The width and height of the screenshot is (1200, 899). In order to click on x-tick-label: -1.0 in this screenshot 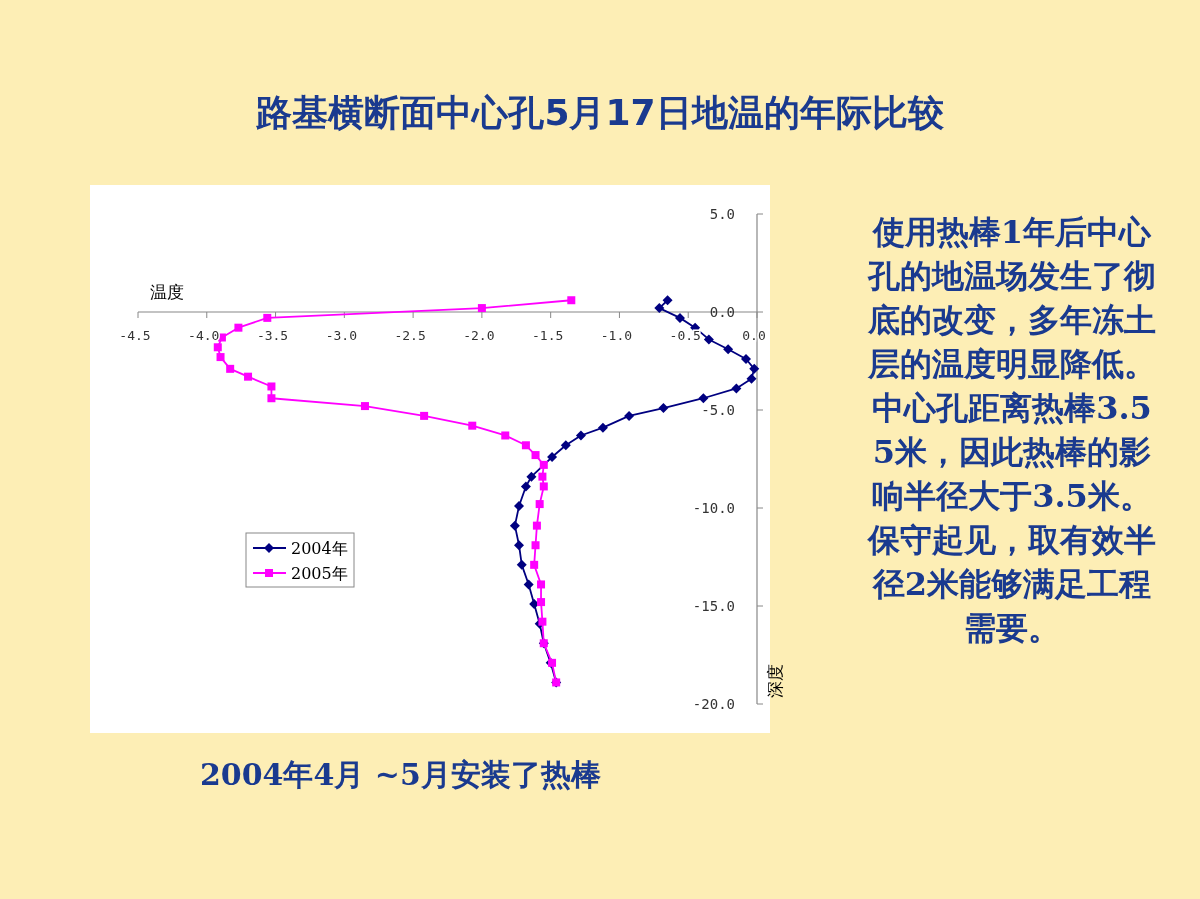, I will do `click(616, 335)`.